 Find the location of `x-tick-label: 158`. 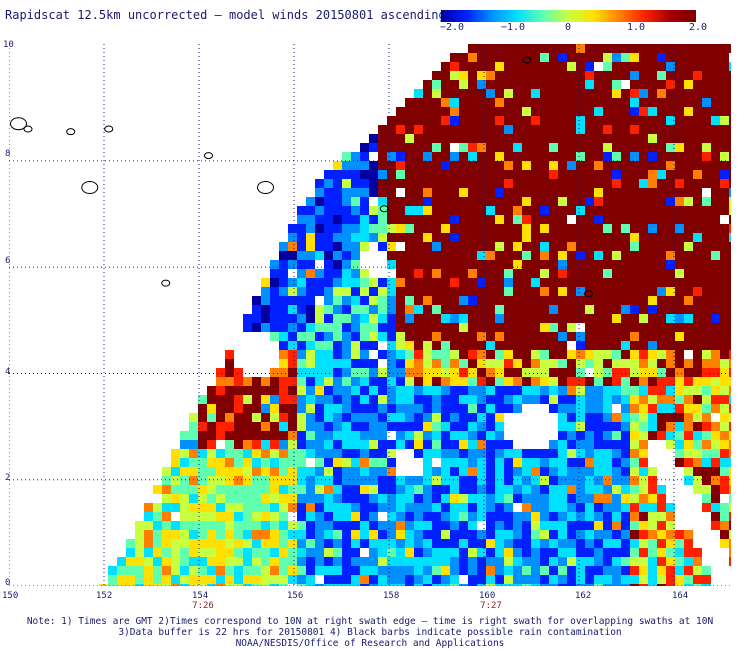

x-tick-label: 158 is located at coordinates (391, 596).